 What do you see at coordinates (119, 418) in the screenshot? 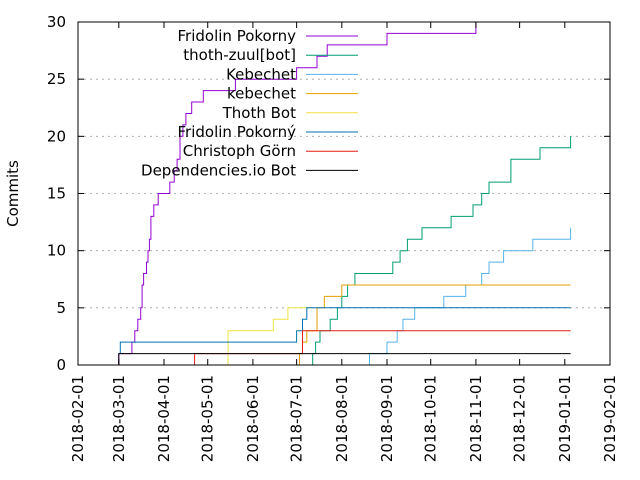
I see `x-tick-label: 2018-03-01` at bounding box center [119, 418].